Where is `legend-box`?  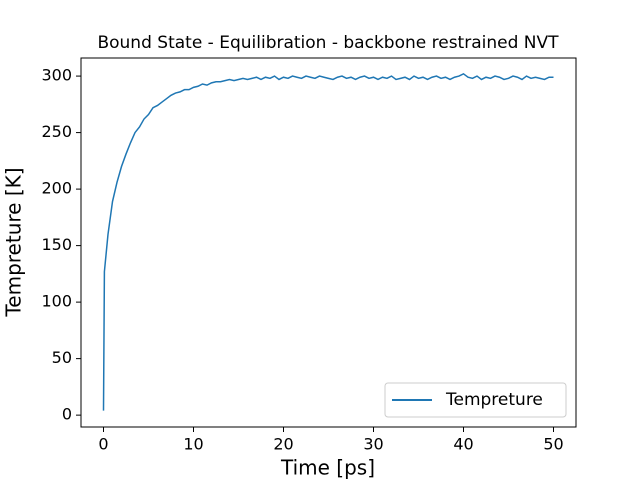
legend-box is located at coordinates (475, 400).